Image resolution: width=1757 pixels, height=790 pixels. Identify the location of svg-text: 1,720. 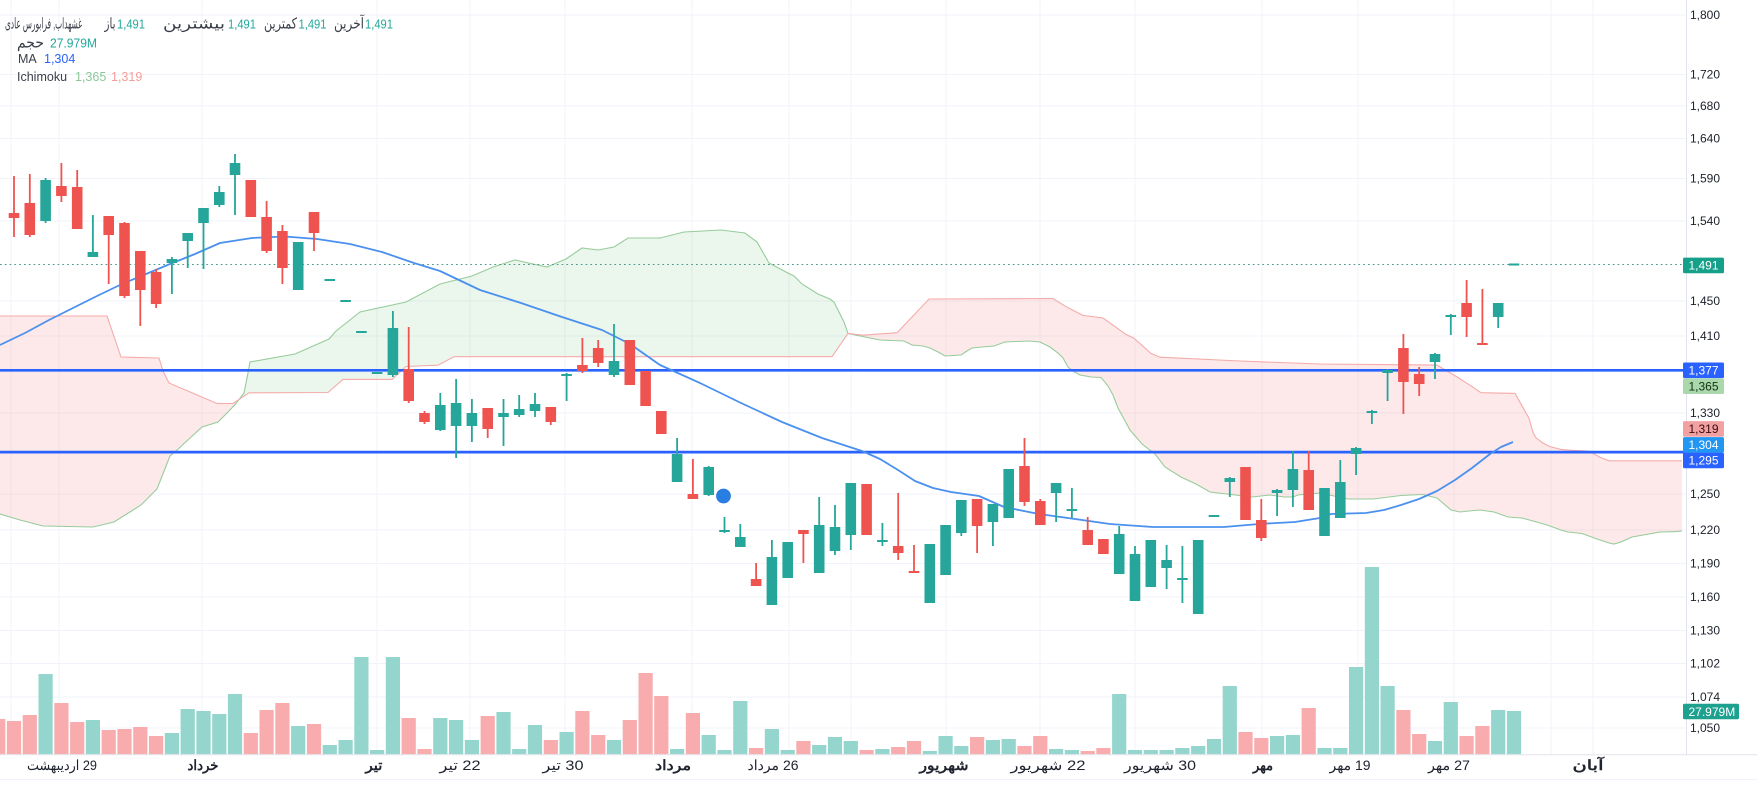
(1705, 75).